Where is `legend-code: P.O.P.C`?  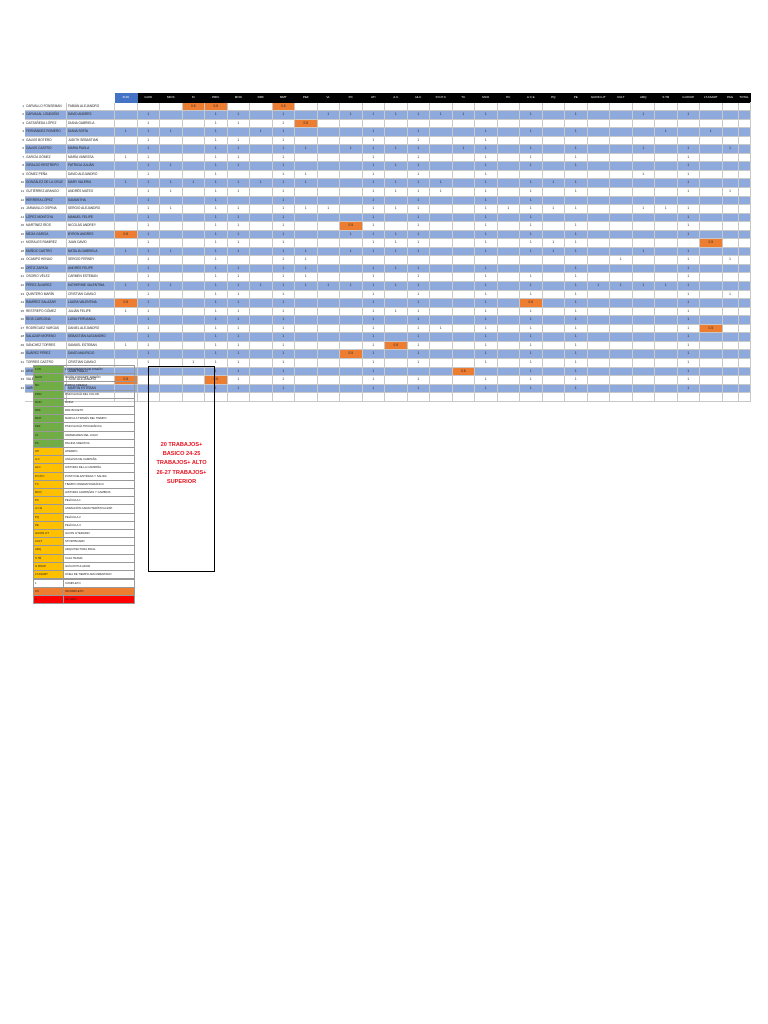 legend-code: P.O.P.C is located at coordinates (48, 476).